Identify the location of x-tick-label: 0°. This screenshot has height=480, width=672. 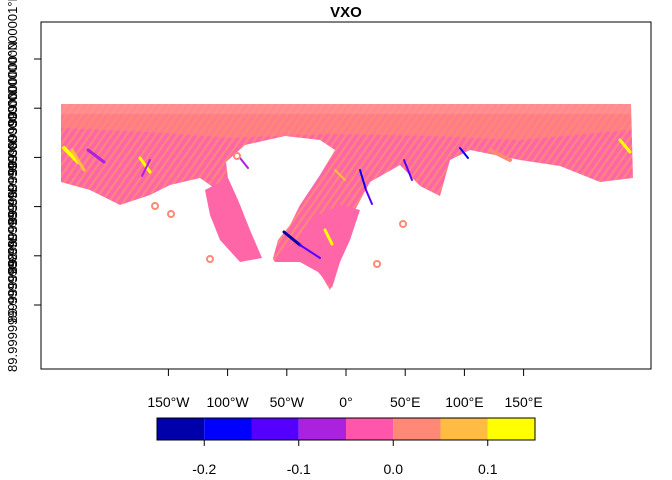
(345, 402).